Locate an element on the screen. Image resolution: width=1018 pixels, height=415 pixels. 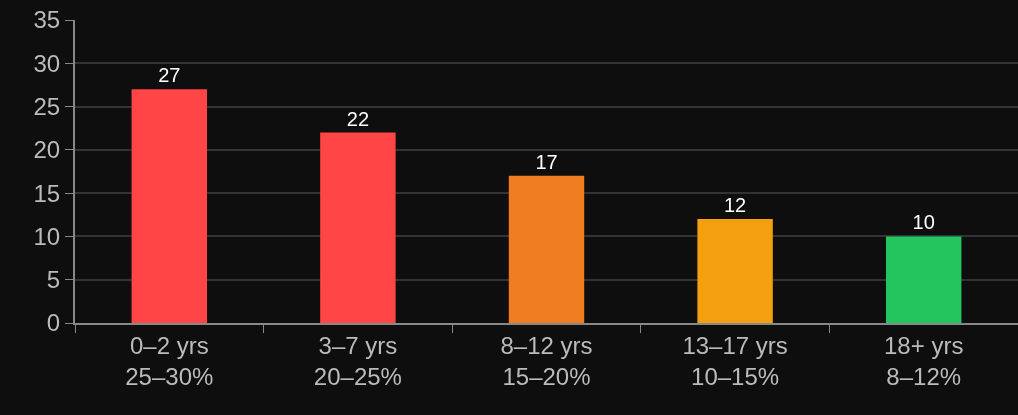
data-label: 10 is located at coordinates (923, 222).